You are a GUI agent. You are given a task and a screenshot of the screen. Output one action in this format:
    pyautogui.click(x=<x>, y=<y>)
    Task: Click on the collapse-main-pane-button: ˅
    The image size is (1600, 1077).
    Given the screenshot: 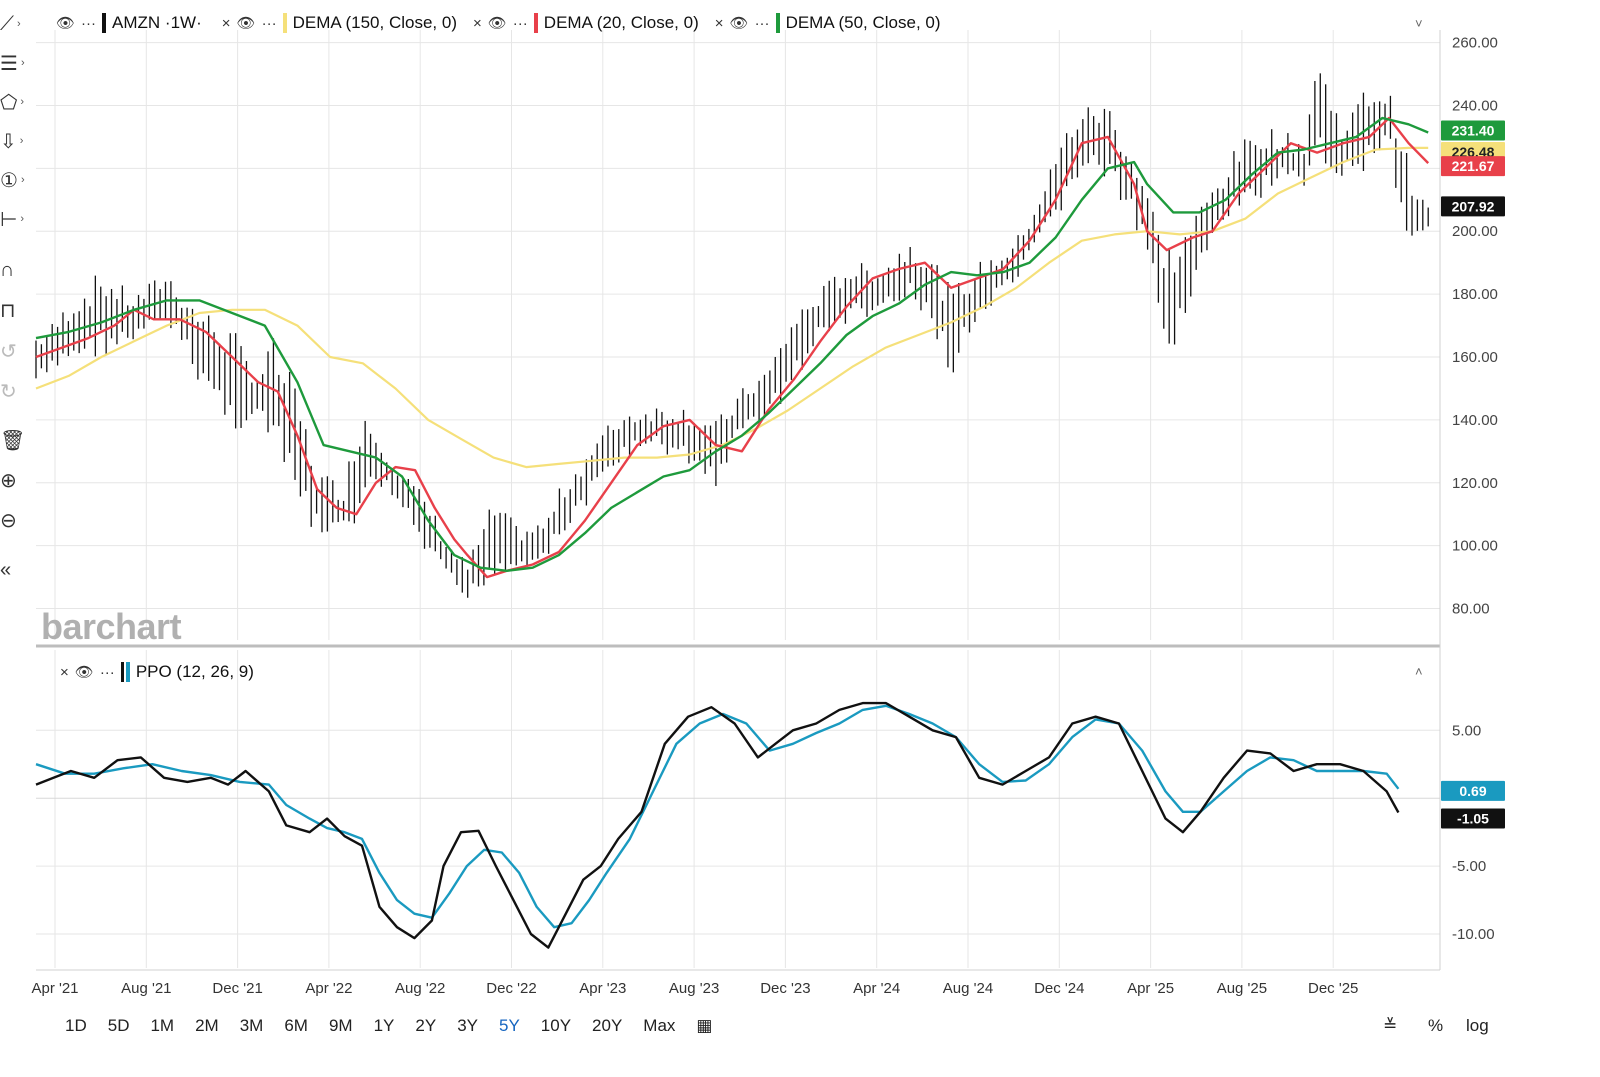 What is the action you would take?
    pyautogui.click(x=1419, y=23)
    